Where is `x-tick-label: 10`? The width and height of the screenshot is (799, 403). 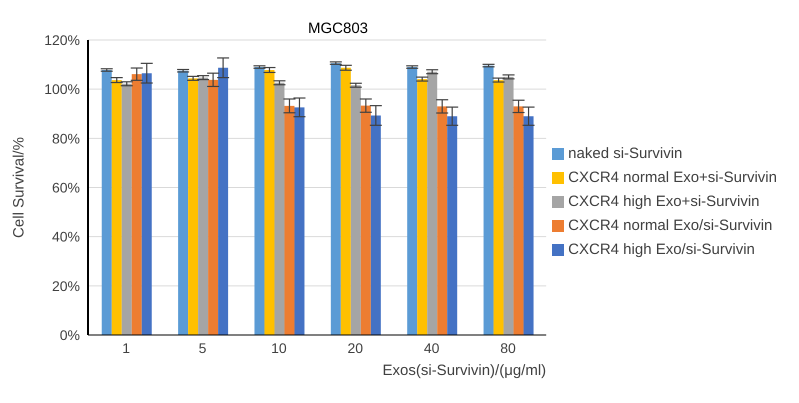 x-tick-label: 10 is located at coordinates (279, 348).